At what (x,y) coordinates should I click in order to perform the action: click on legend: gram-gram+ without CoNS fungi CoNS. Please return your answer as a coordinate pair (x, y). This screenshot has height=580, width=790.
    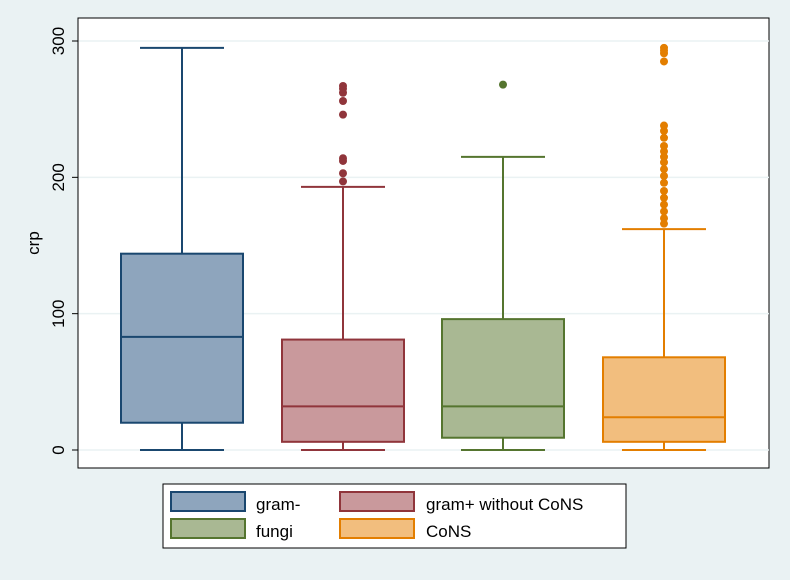
    Looking at the image, I should click on (394, 516).